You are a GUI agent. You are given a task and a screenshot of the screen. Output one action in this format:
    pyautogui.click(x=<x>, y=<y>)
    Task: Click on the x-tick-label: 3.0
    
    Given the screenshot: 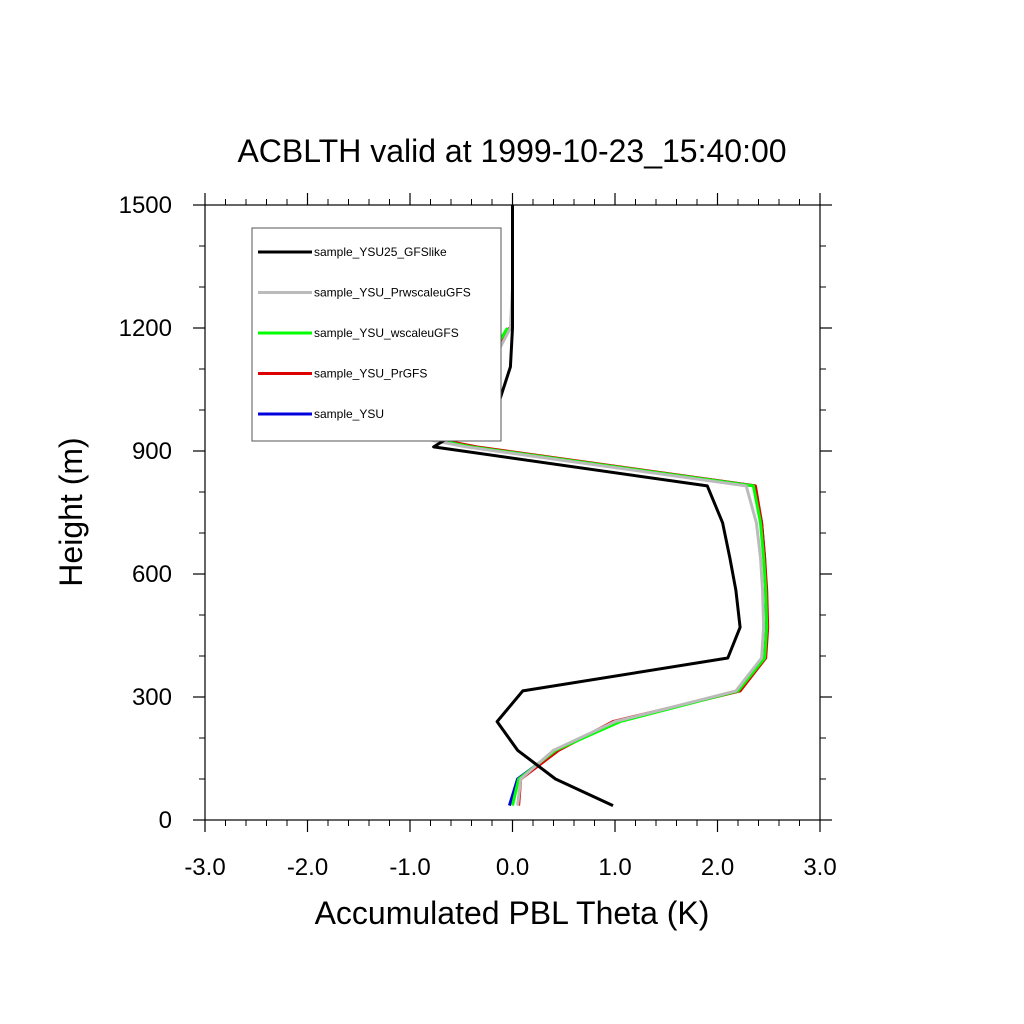 What is the action you would take?
    pyautogui.click(x=819, y=867)
    